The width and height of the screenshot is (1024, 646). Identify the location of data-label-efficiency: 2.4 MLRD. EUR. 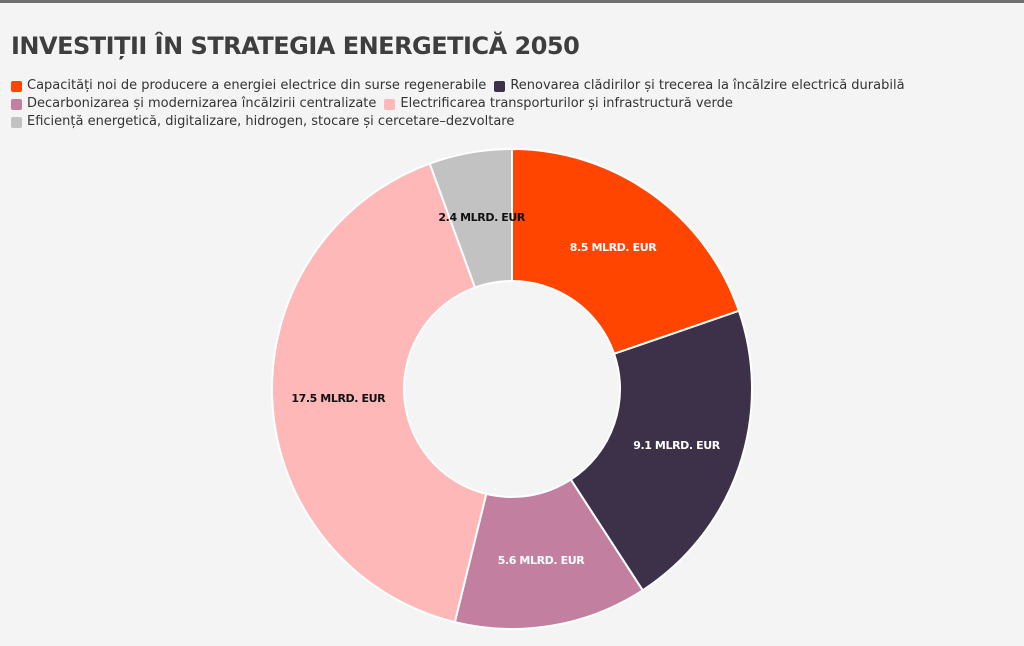
(482, 217).